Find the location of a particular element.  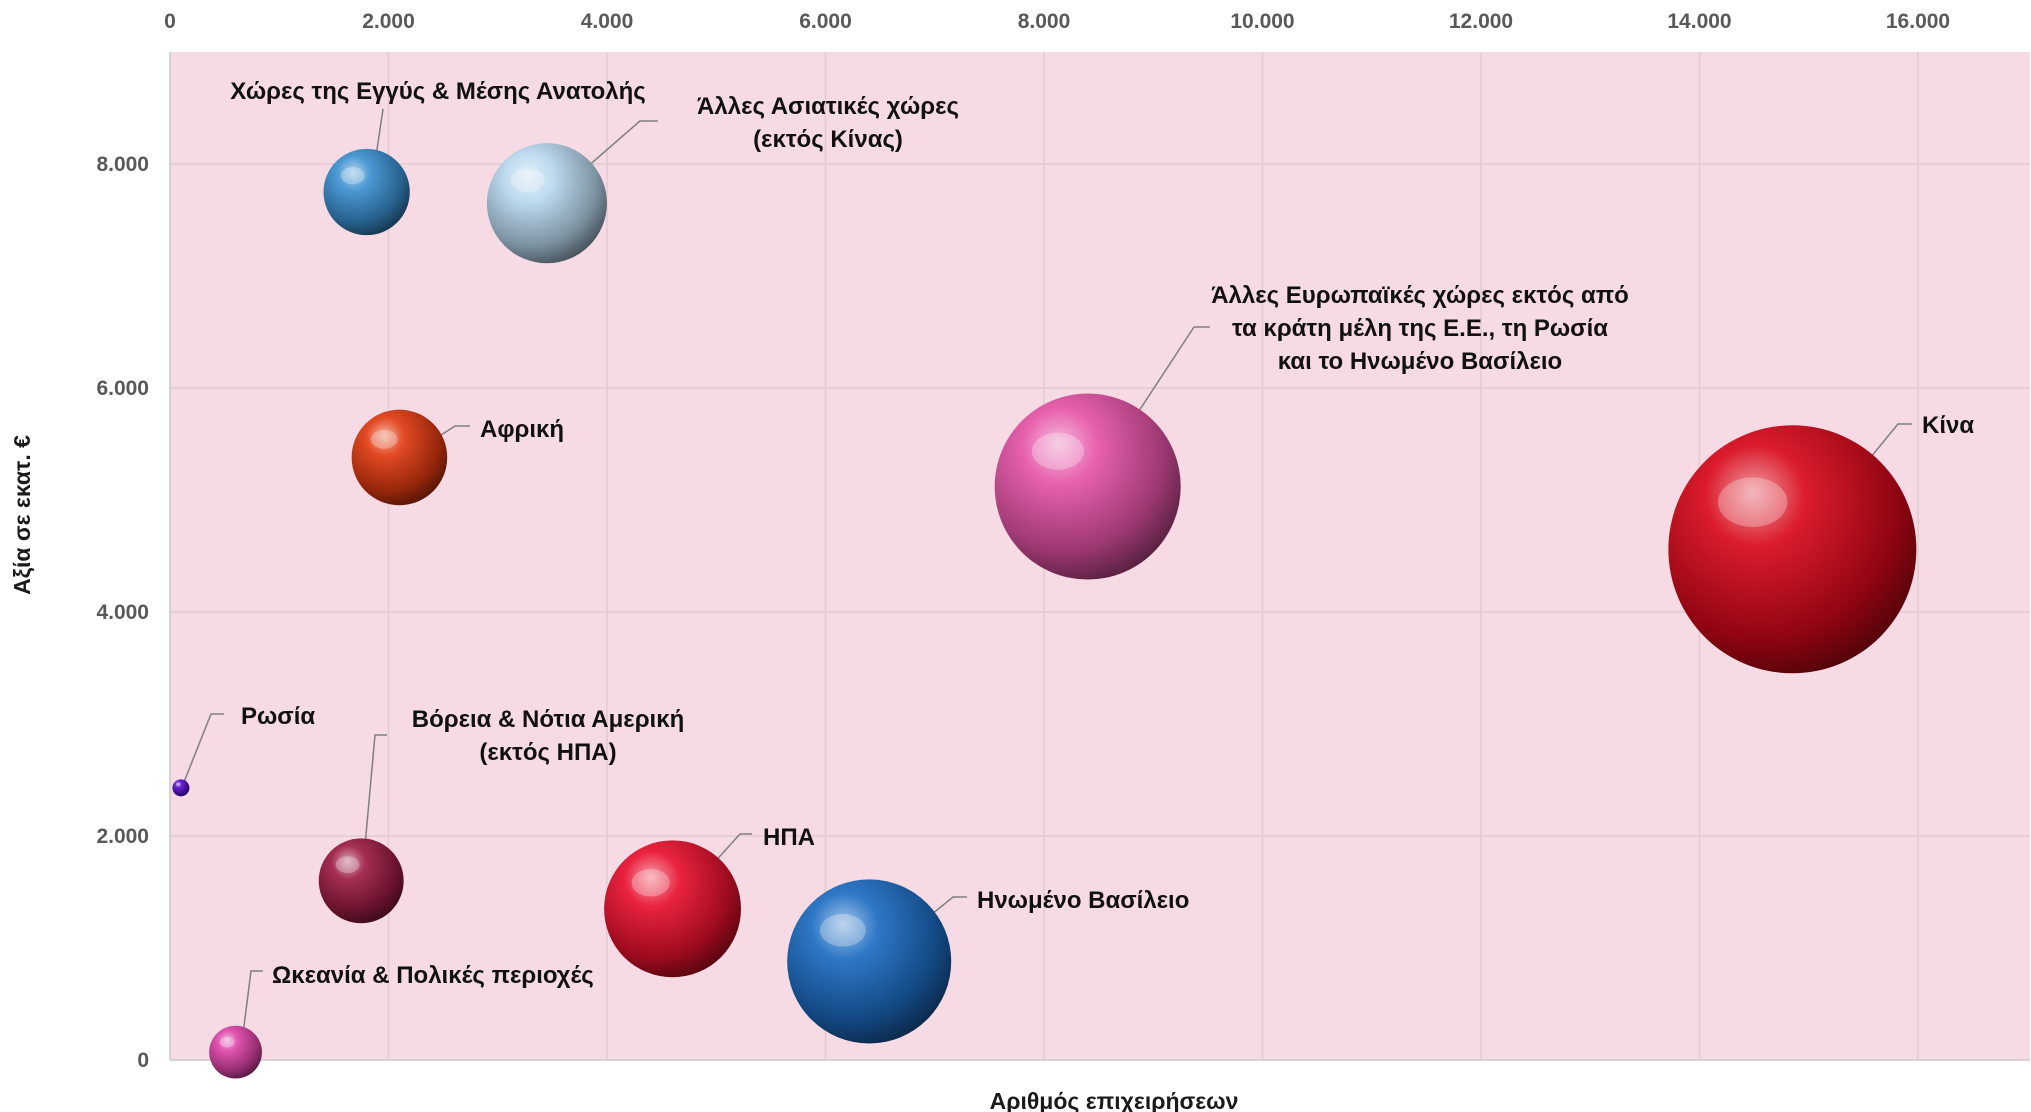

x-tick-label: 12.000 is located at coordinates (1481, 21).